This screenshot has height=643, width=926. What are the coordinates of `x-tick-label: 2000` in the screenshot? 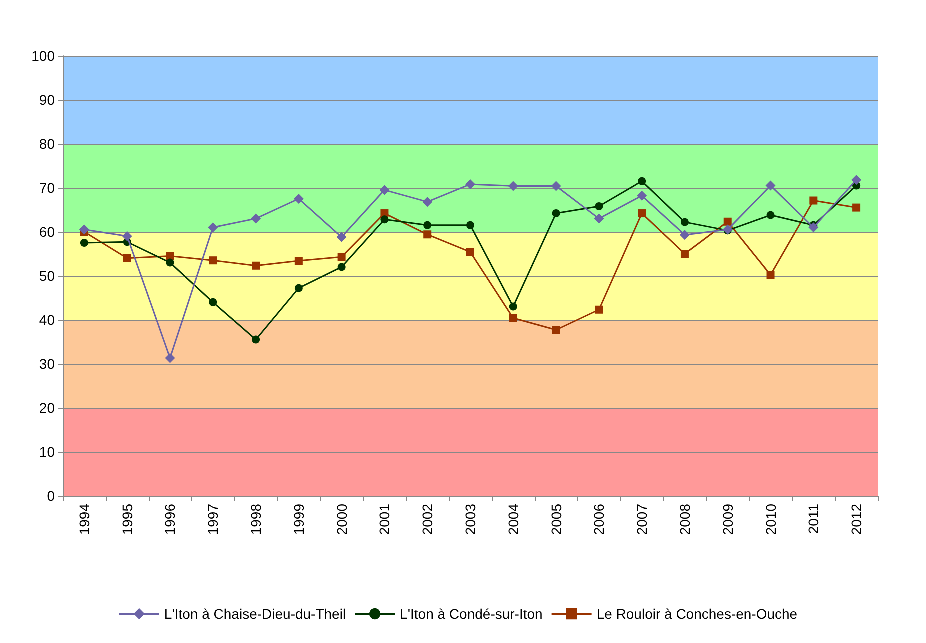 It's located at (342, 520).